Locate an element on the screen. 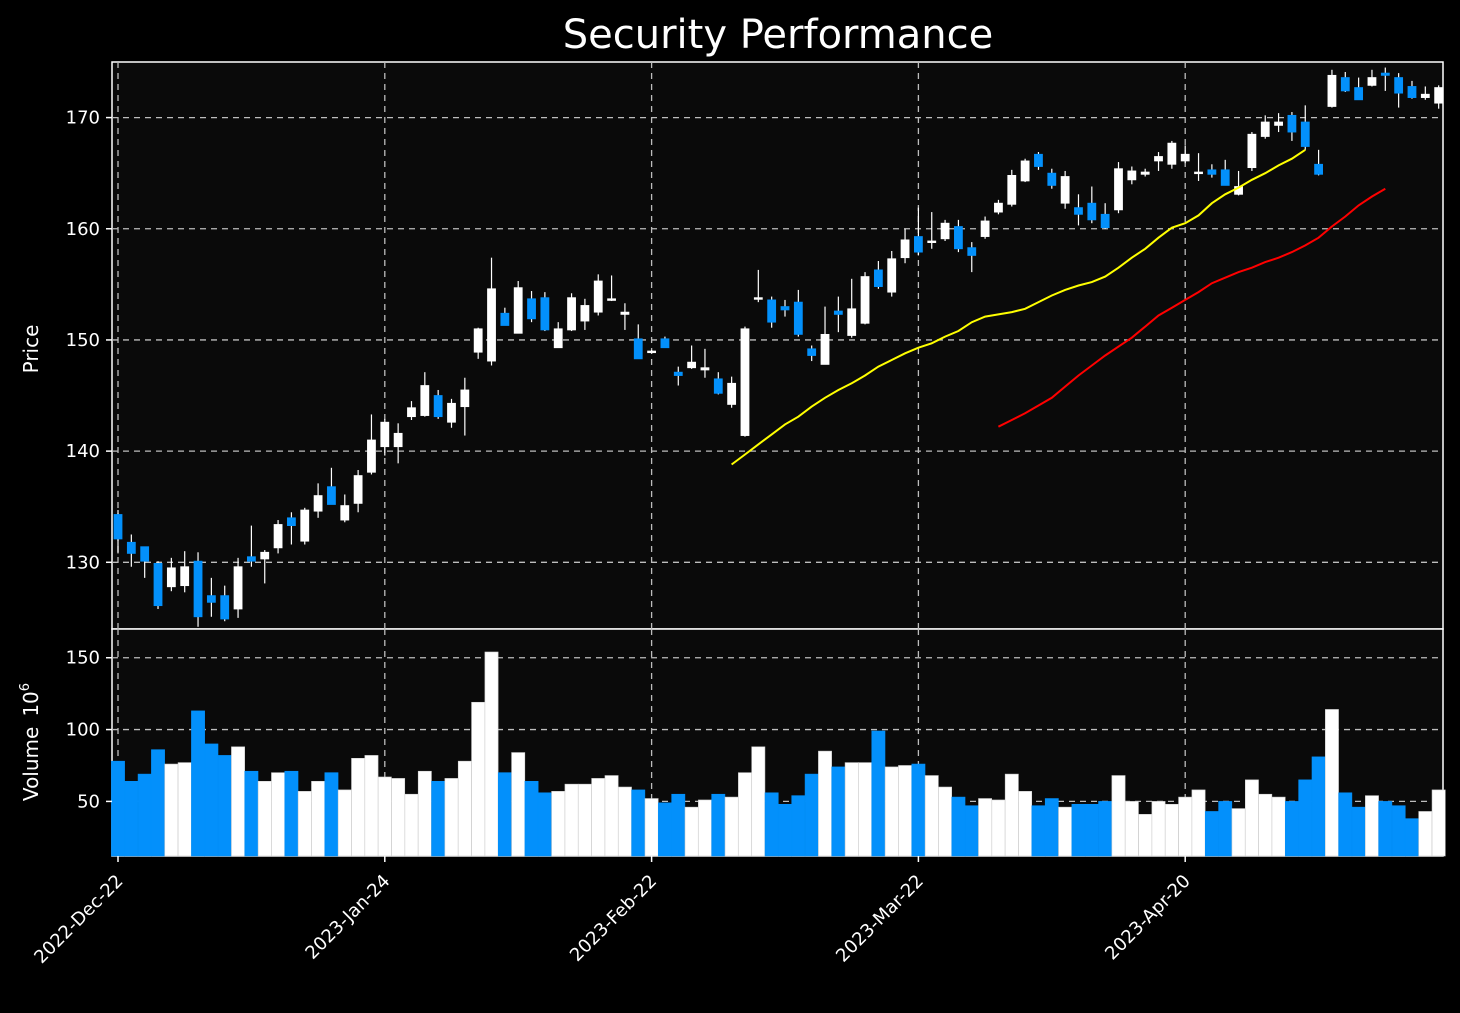 The height and width of the screenshot is (1013, 1460). volume-tick-label: 100 is located at coordinates (83, 730).